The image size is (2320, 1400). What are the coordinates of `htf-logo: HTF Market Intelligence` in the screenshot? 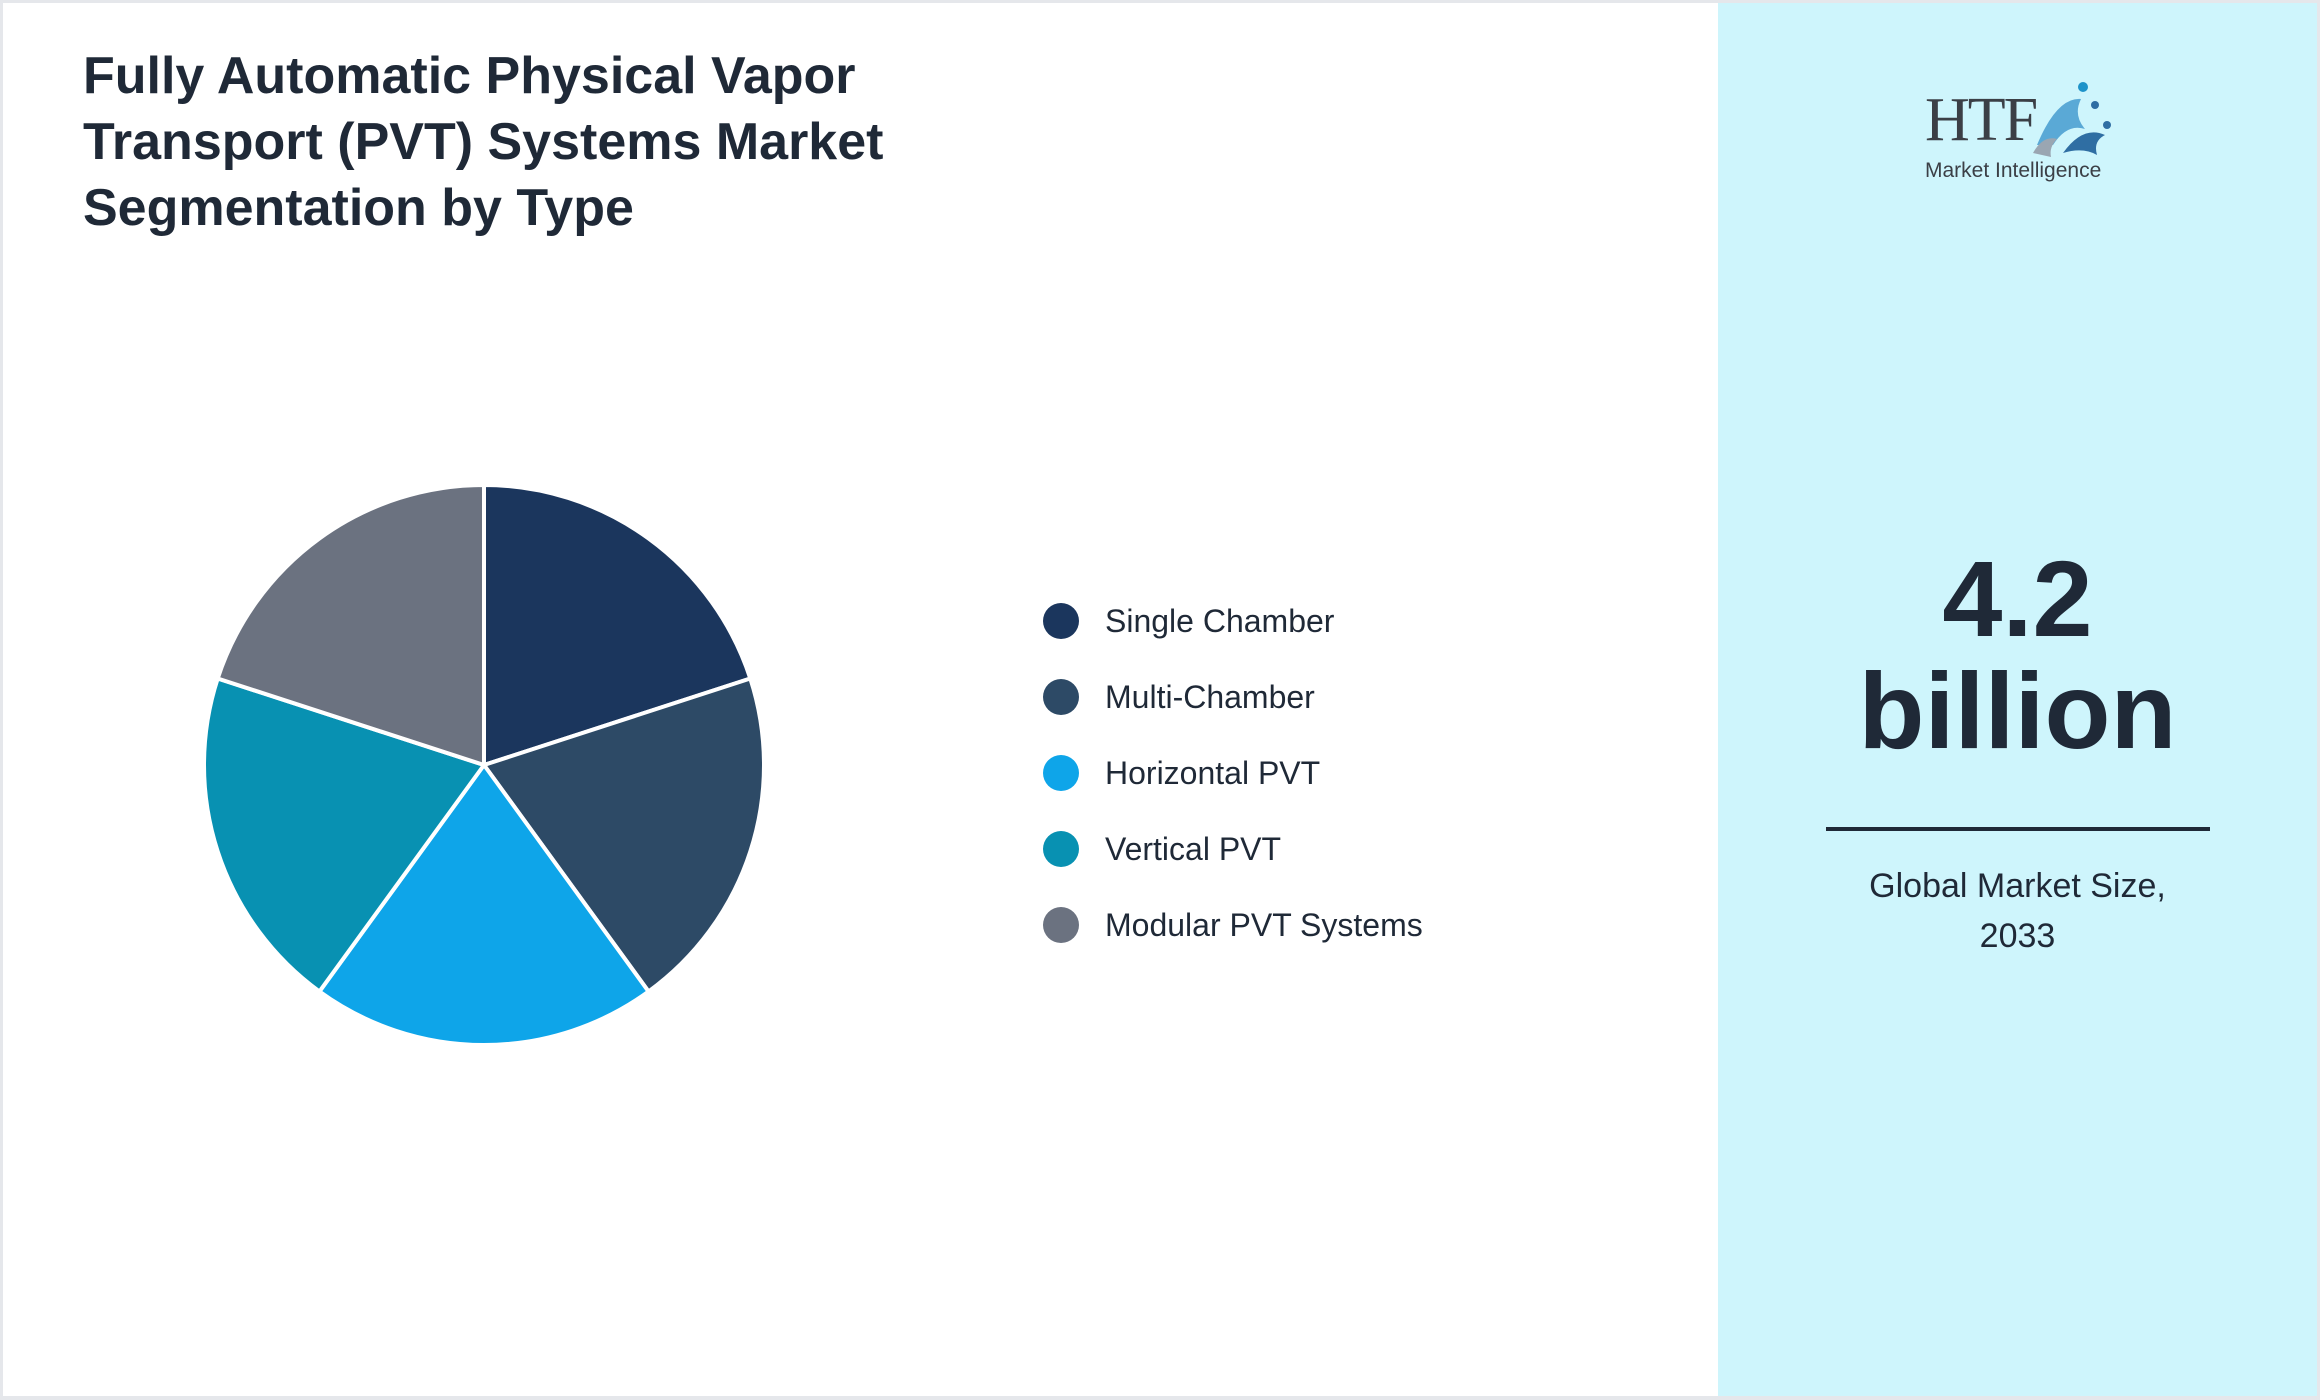 It's located at (2020, 134).